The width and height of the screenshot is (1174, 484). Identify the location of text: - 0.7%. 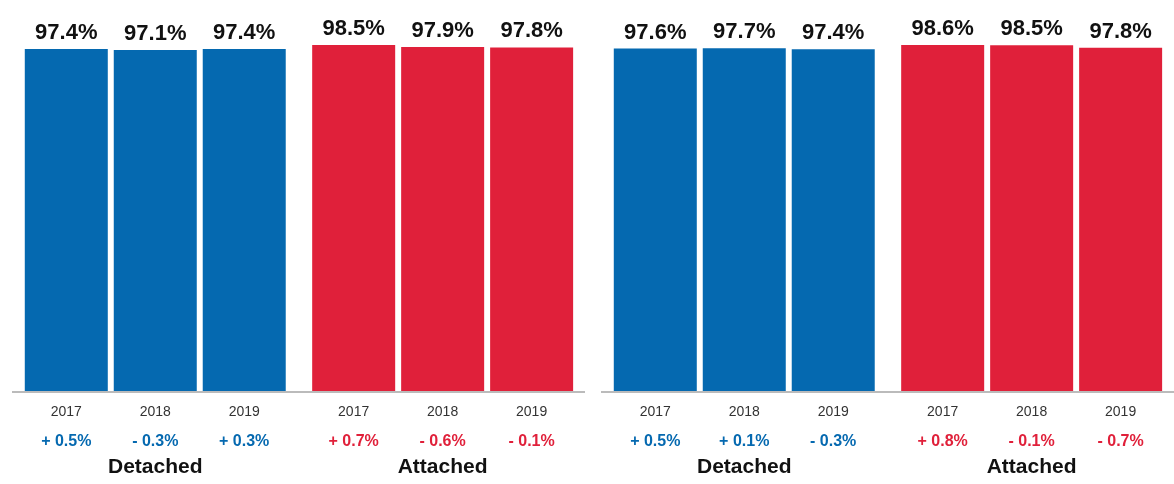
(1120, 440).